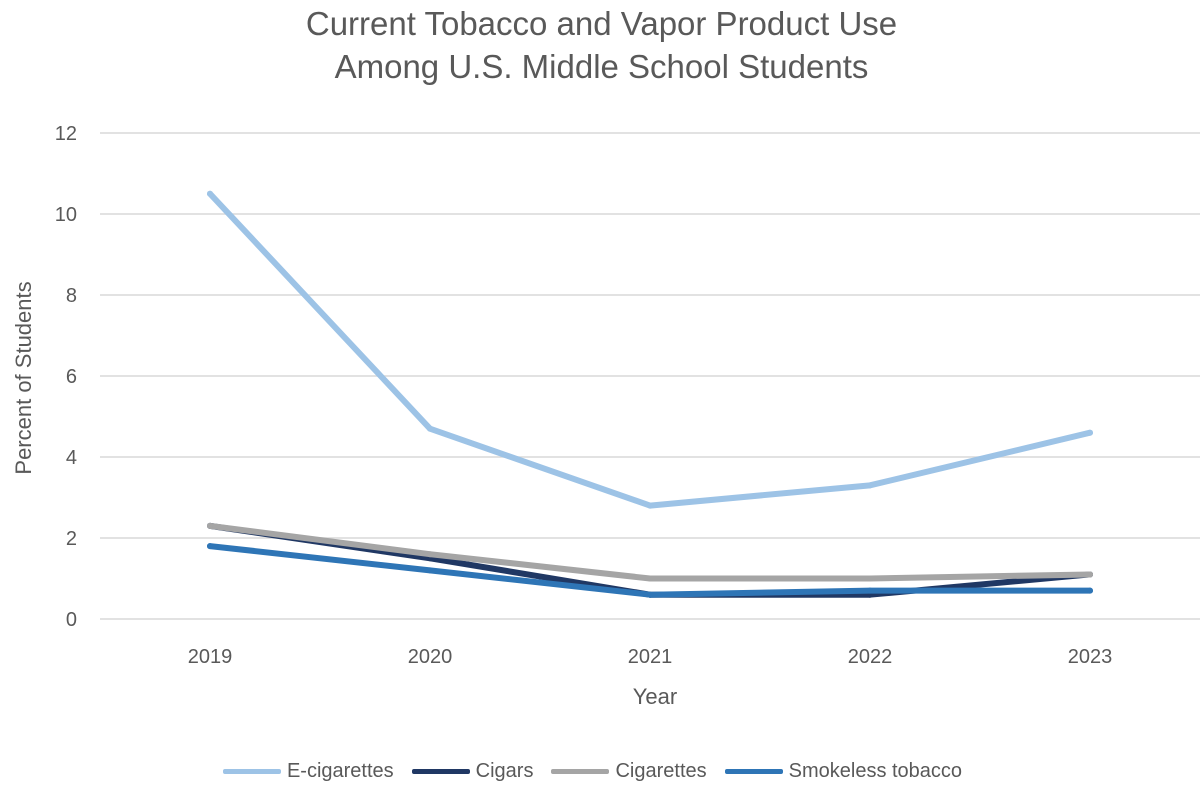 The height and width of the screenshot is (789, 1203). I want to click on y-tick-label: 10, so click(66, 215).